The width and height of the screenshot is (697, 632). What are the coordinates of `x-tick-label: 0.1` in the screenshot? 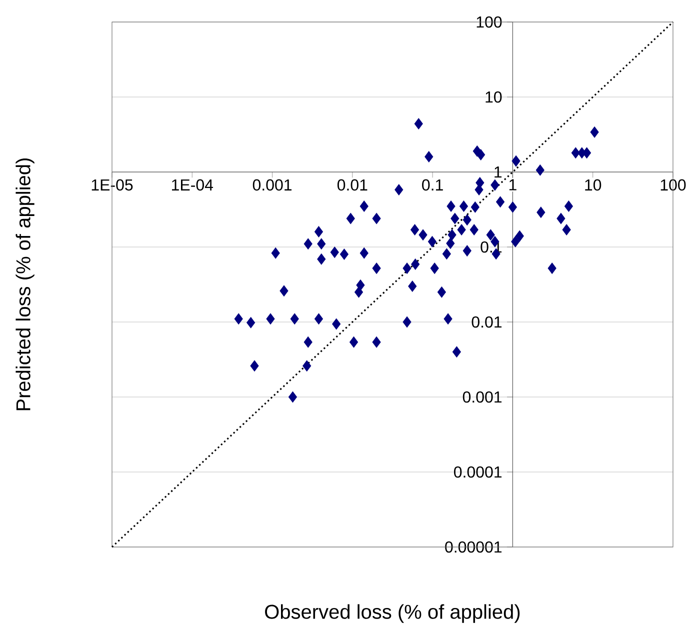 It's located at (432, 185).